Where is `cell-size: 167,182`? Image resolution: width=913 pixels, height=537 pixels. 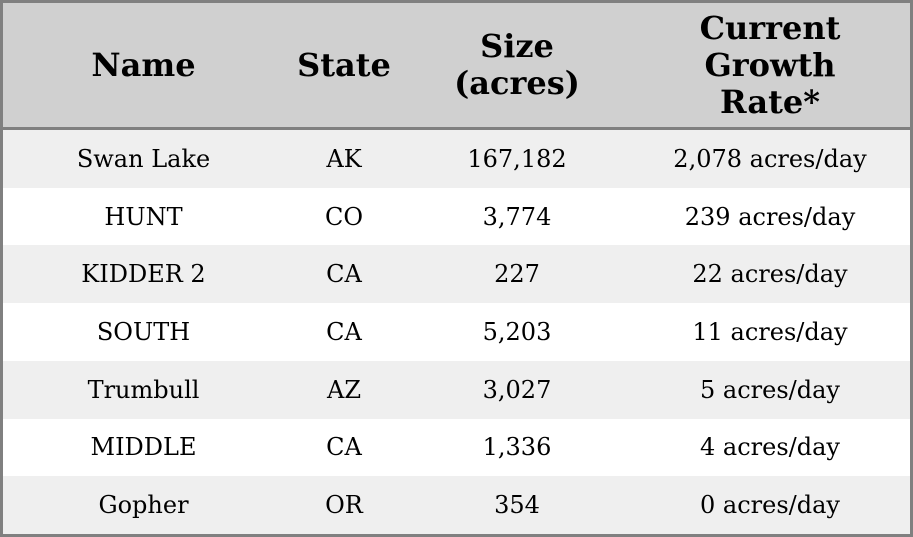 cell-size: 167,182 is located at coordinates (517, 158).